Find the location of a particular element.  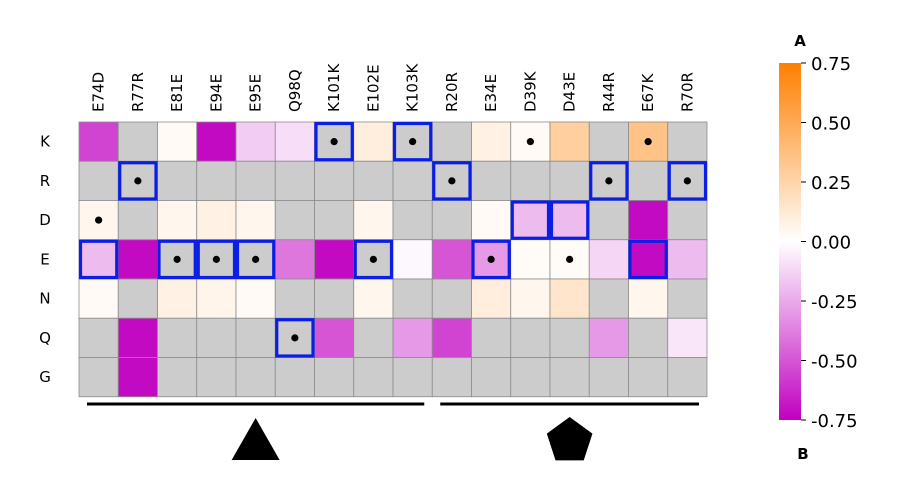

colorbar-tick-label: -0.25 is located at coordinates (834, 302).